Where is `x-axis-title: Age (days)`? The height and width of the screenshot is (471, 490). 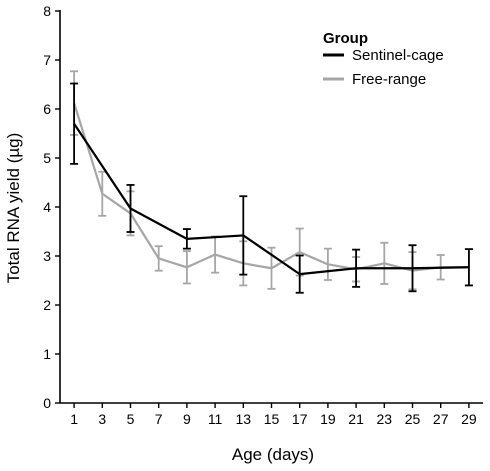 x-axis-title: Age (days) is located at coordinates (273, 454).